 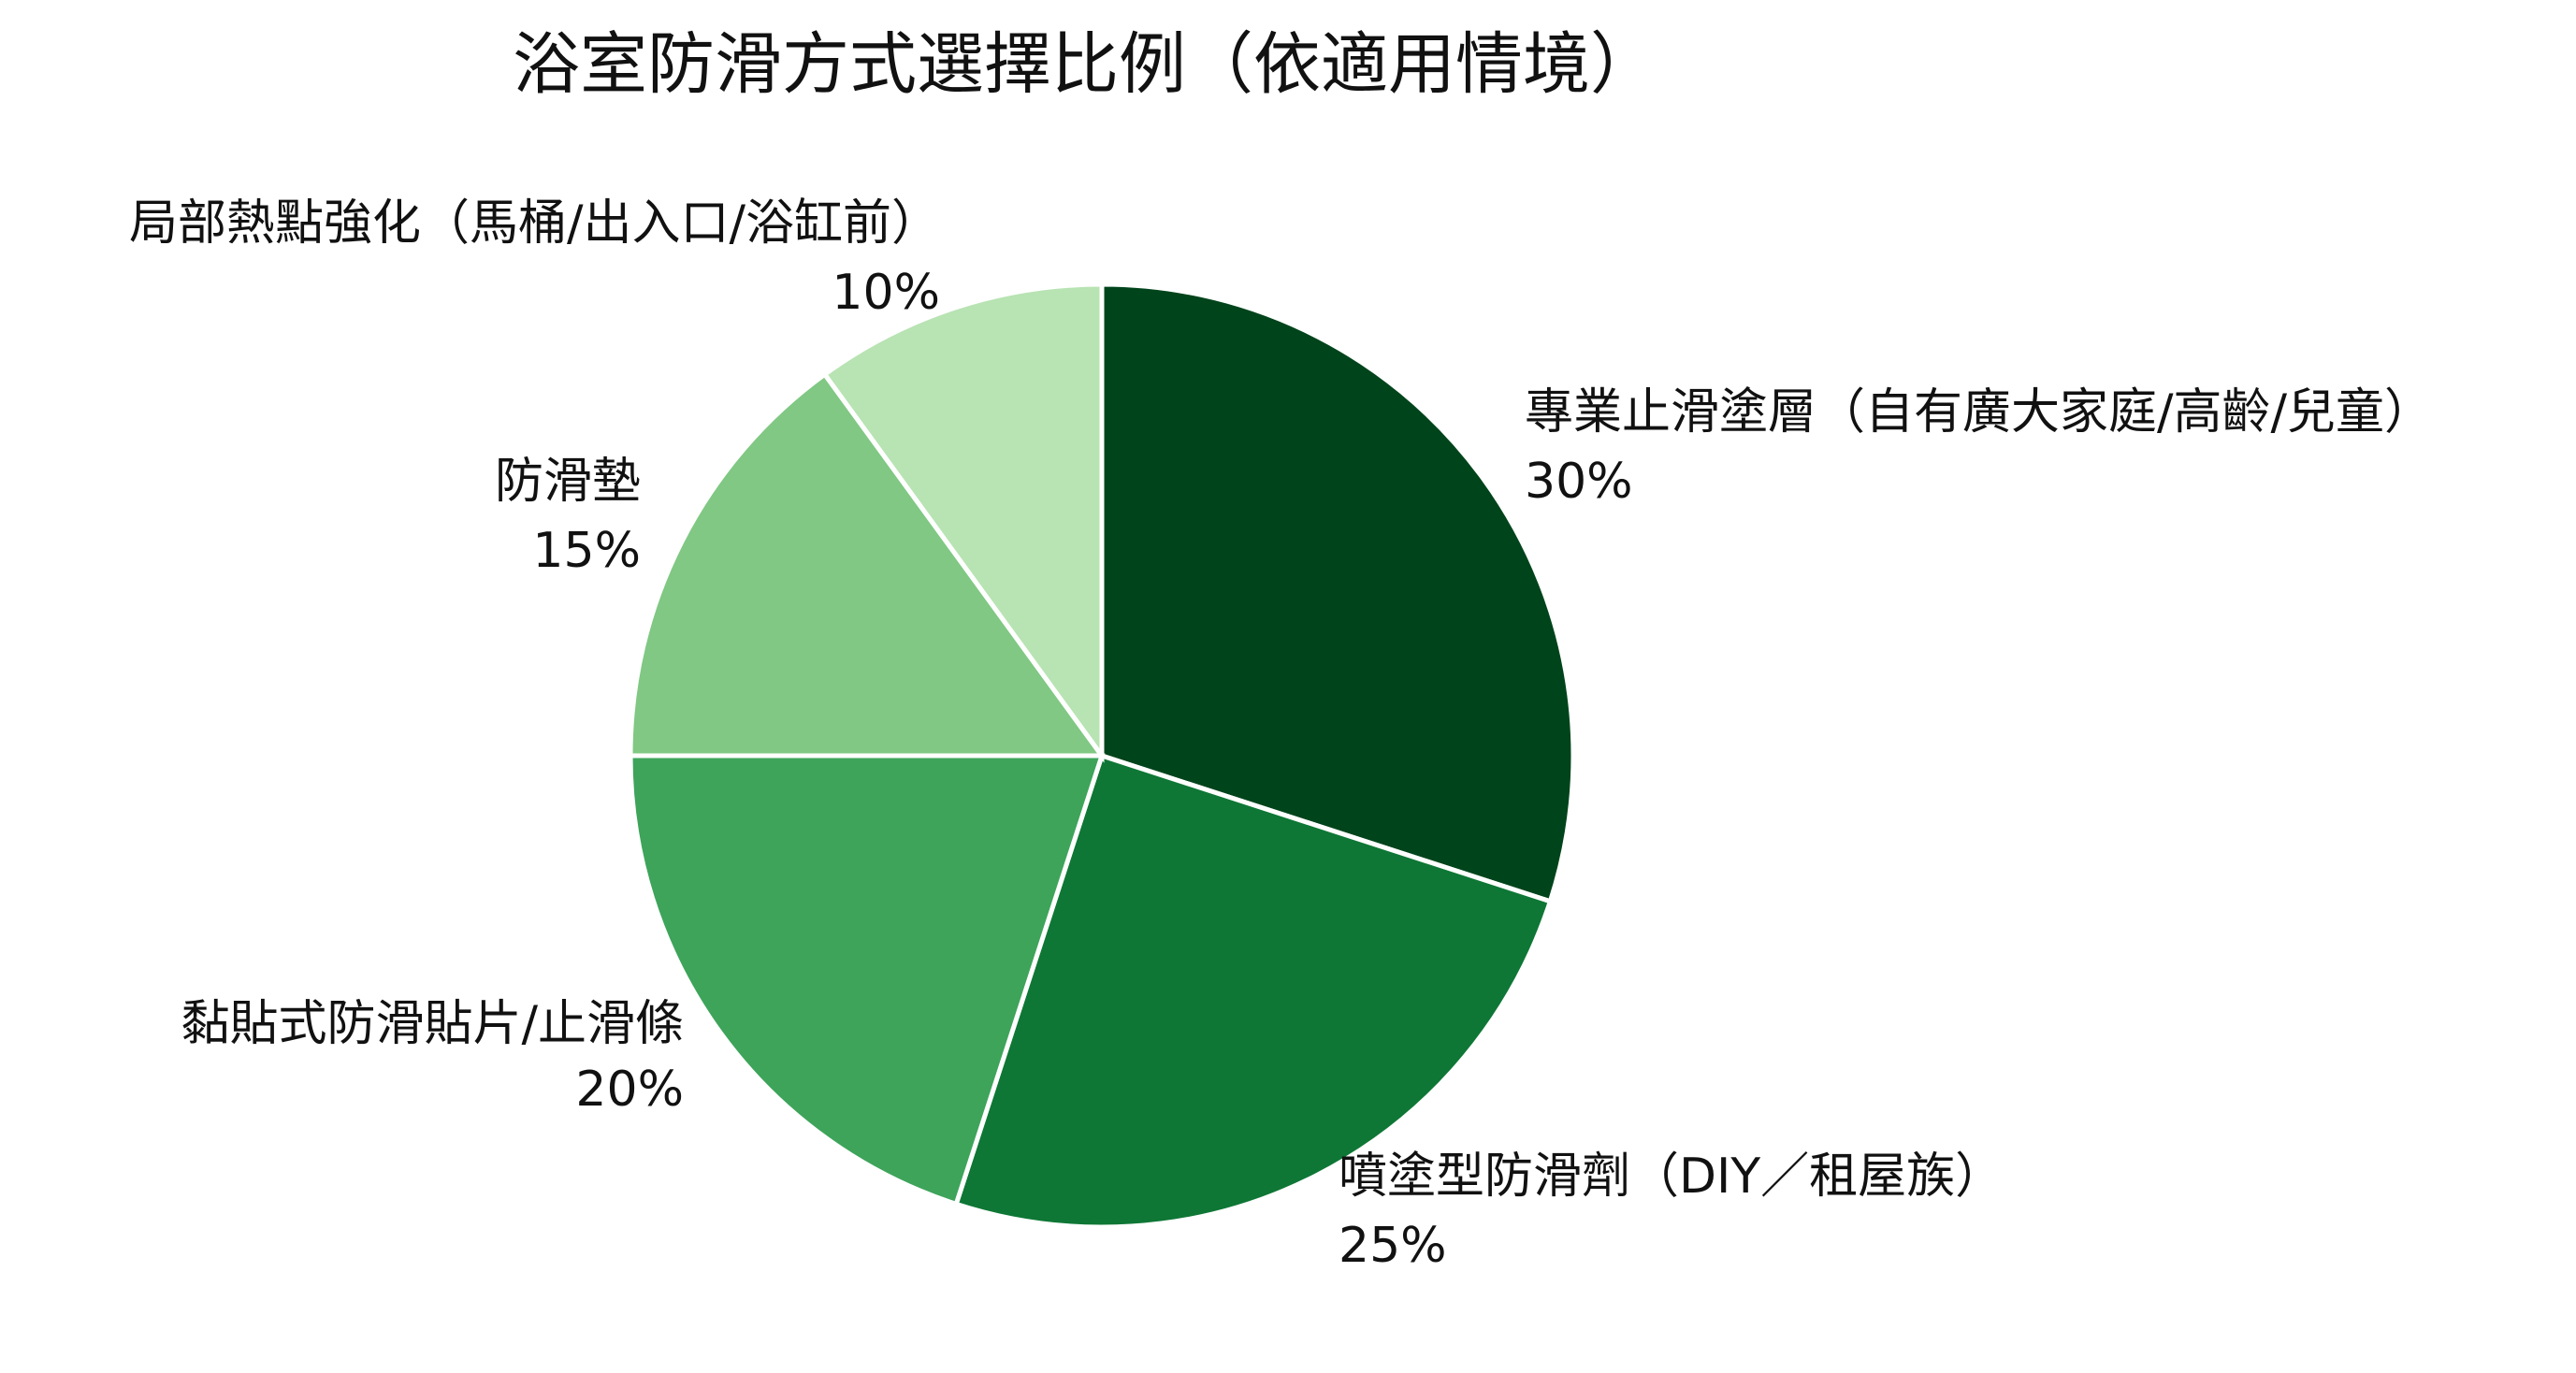 What do you see at coordinates (1579, 482) in the screenshot?
I see `slice-value-label: 30%` at bounding box center [1579, 482].